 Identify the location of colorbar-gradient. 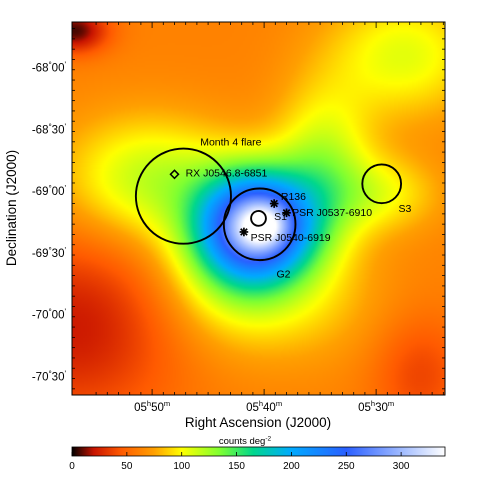
(258, 451).